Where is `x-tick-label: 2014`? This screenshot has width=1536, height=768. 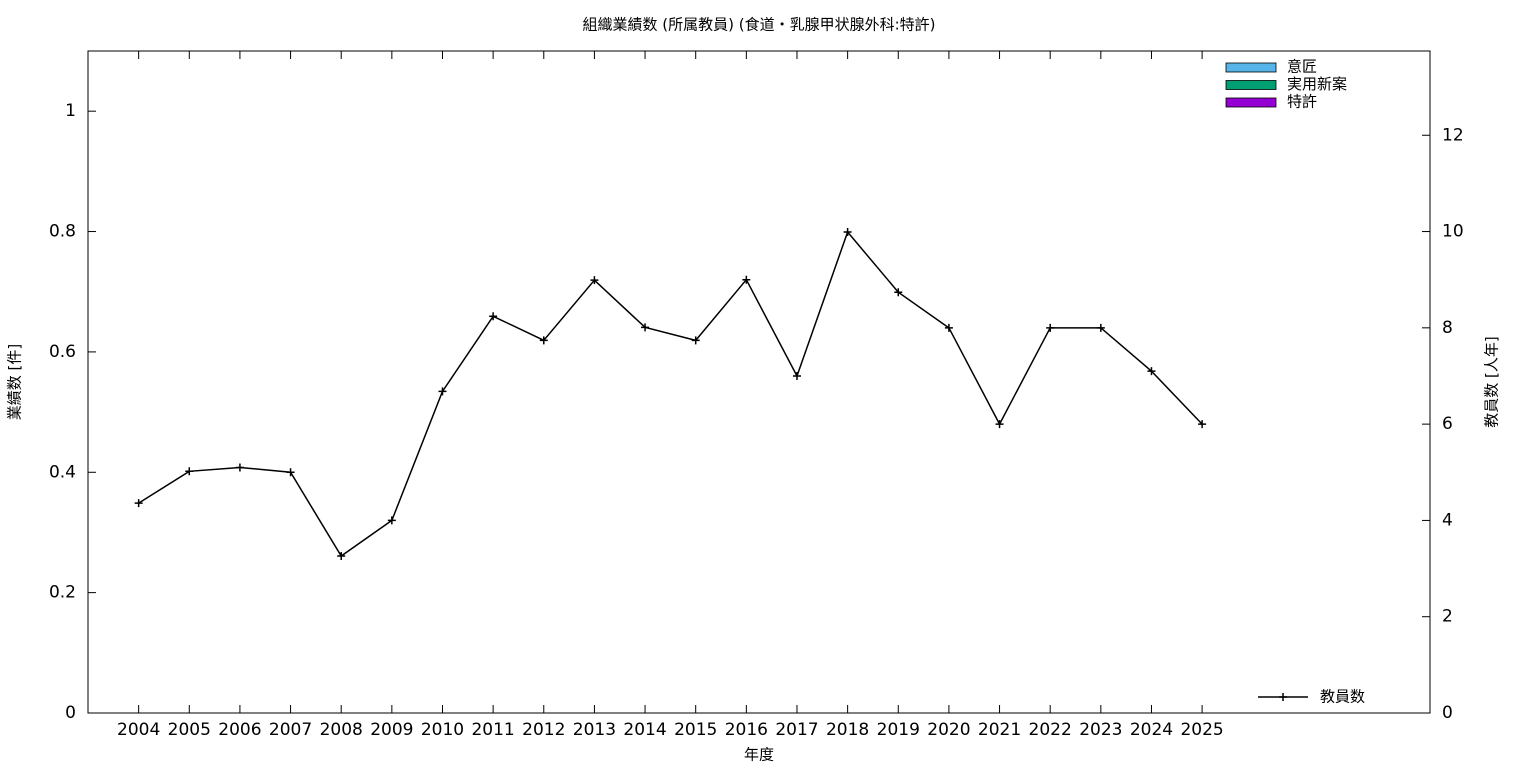
x-tick-label: 2014 is located at coordinates (644, 730).